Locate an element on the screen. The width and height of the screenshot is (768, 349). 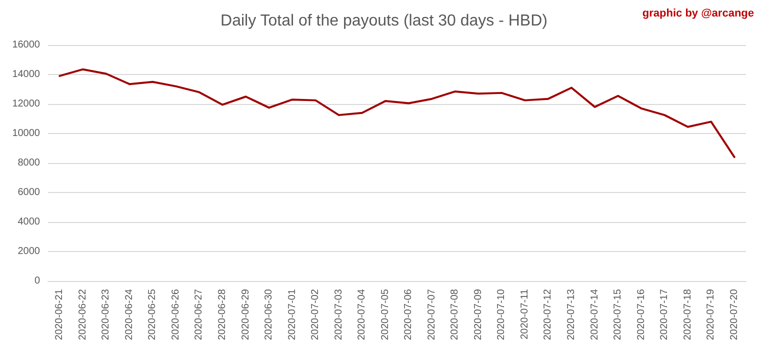
x-tick-label: 2020-07-05 is located at coordinates (385, 314).